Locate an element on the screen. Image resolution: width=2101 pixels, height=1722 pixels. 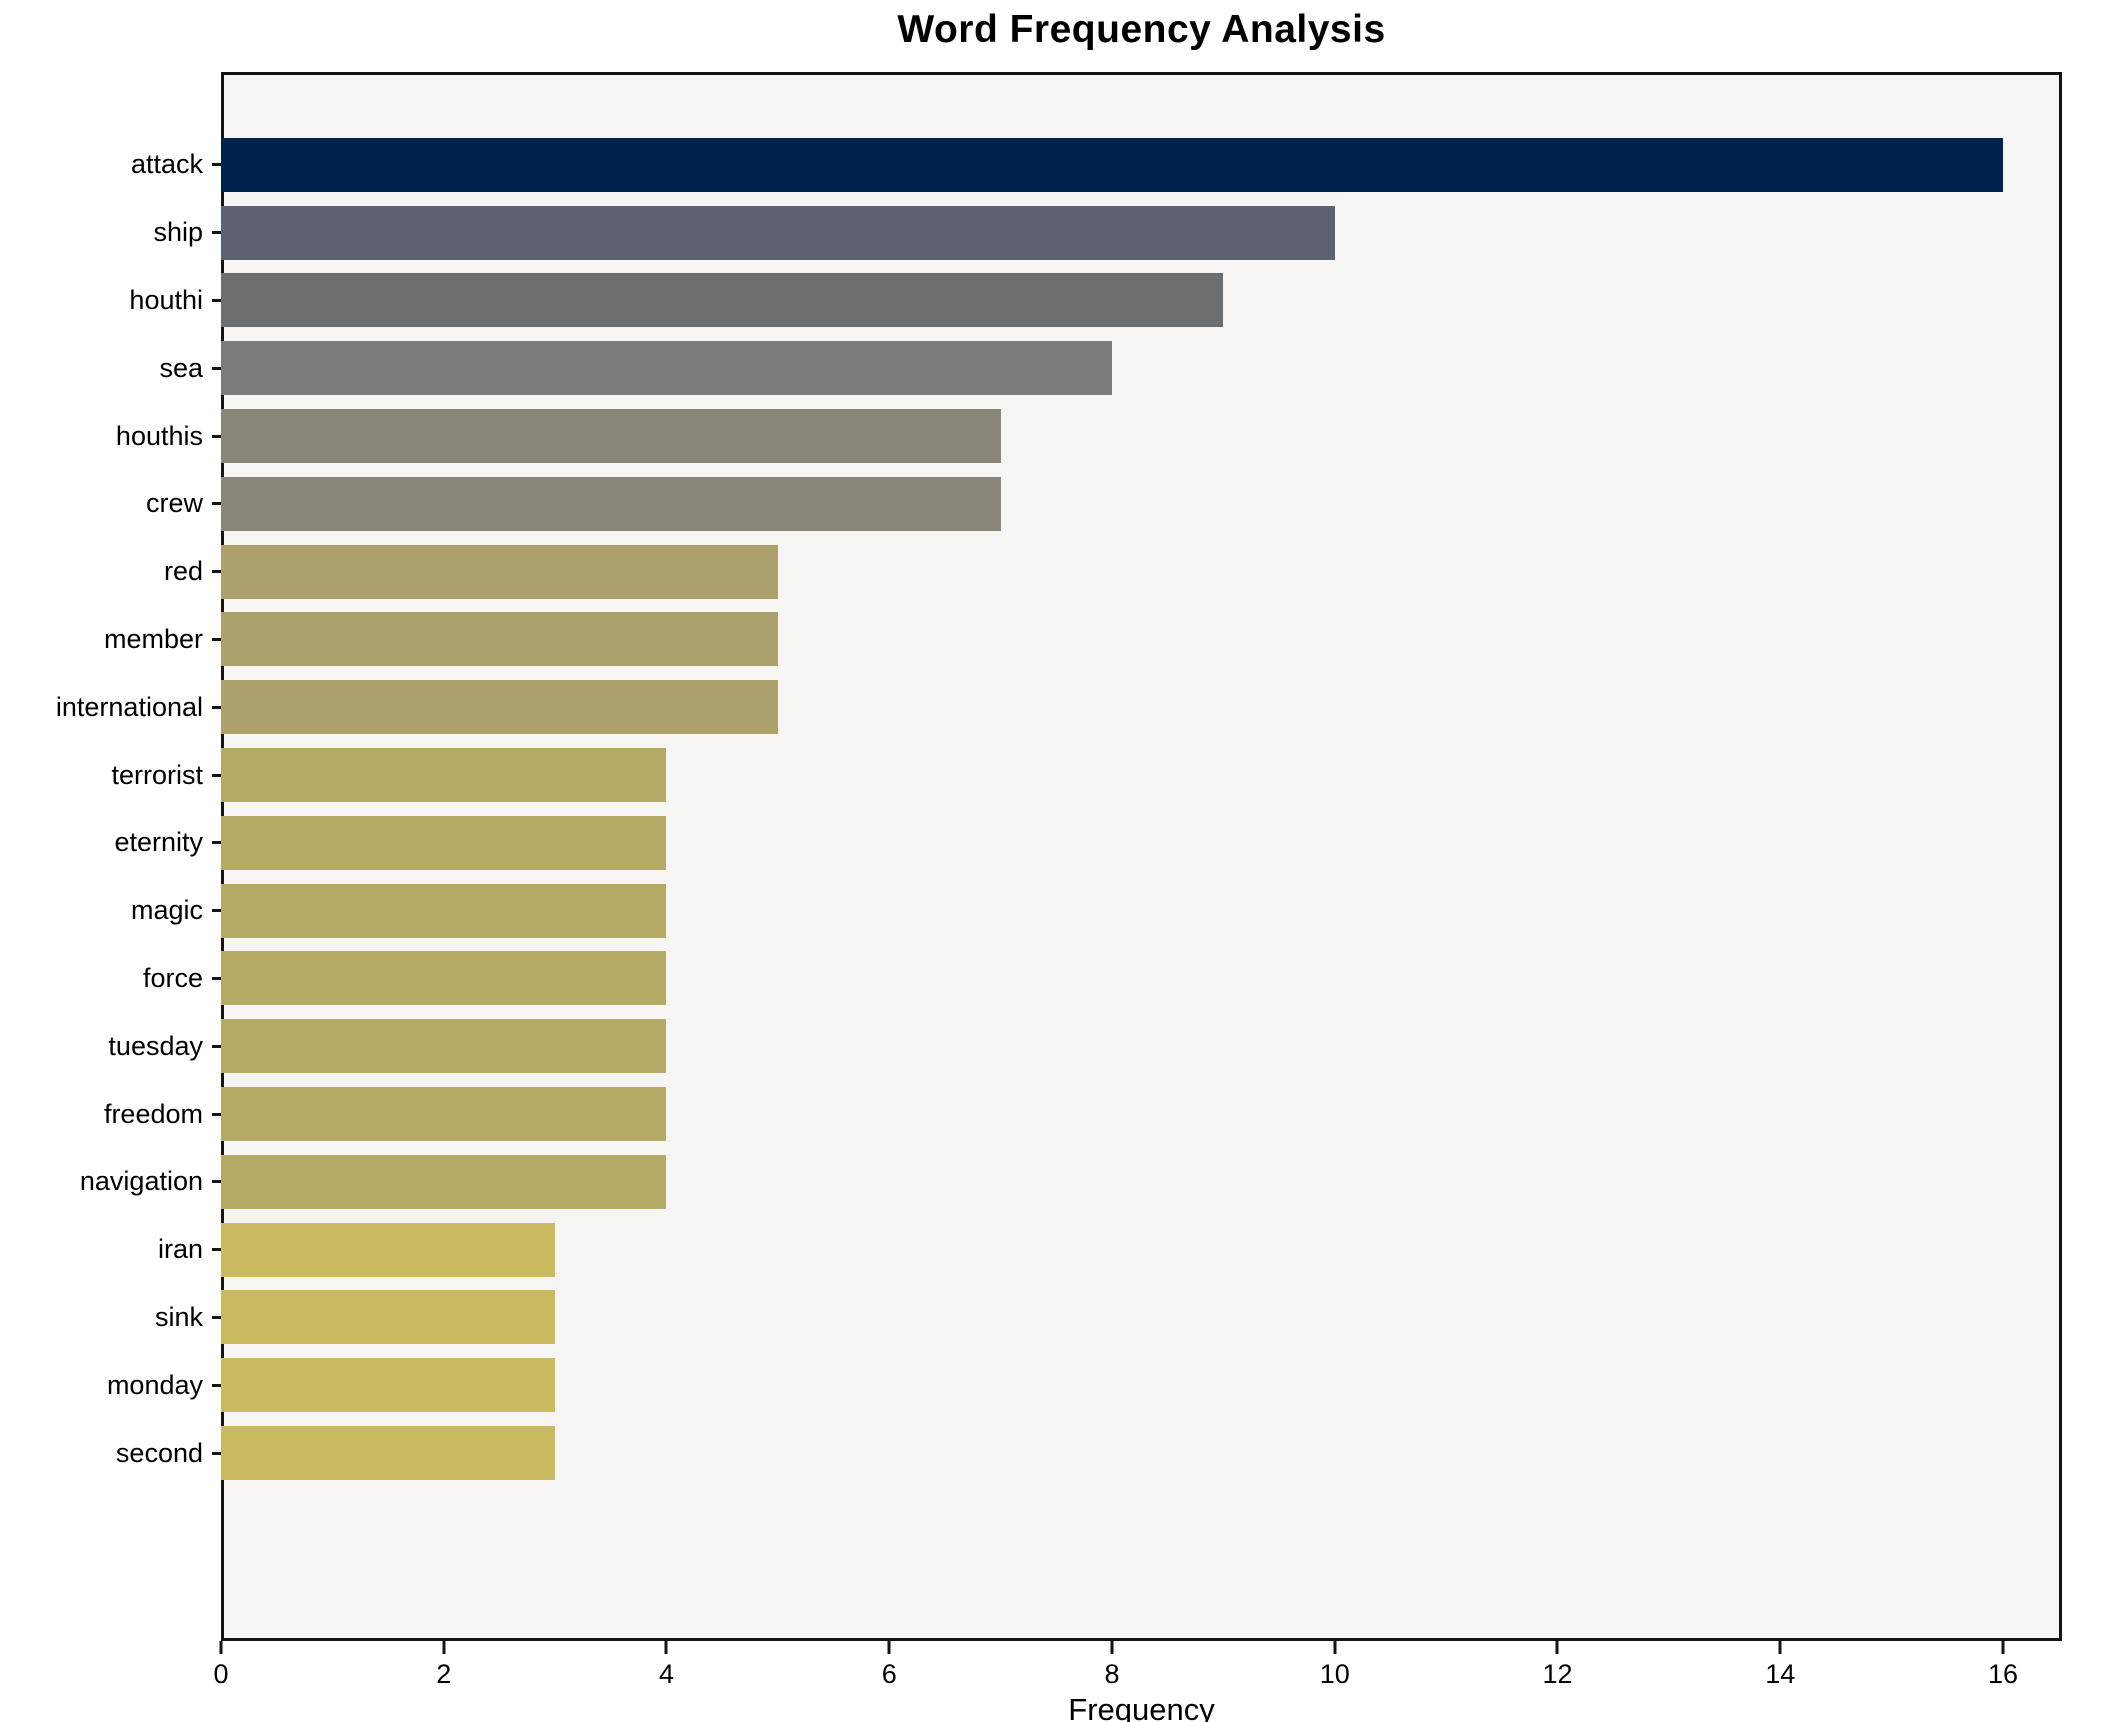
y-tick-row: sea is located at coordinates (110, 368).